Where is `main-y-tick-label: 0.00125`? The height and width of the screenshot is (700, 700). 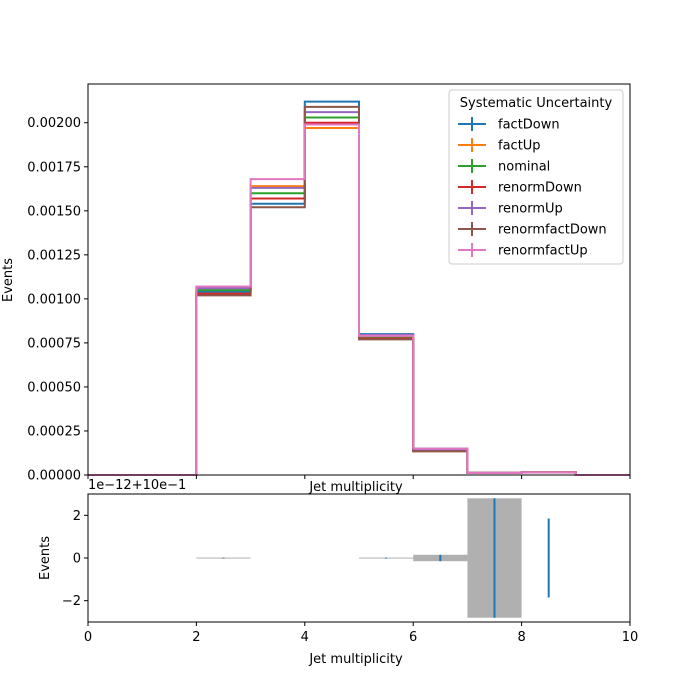
main-y-tick-label: 0.00125 is located at coordinates (54, 255).